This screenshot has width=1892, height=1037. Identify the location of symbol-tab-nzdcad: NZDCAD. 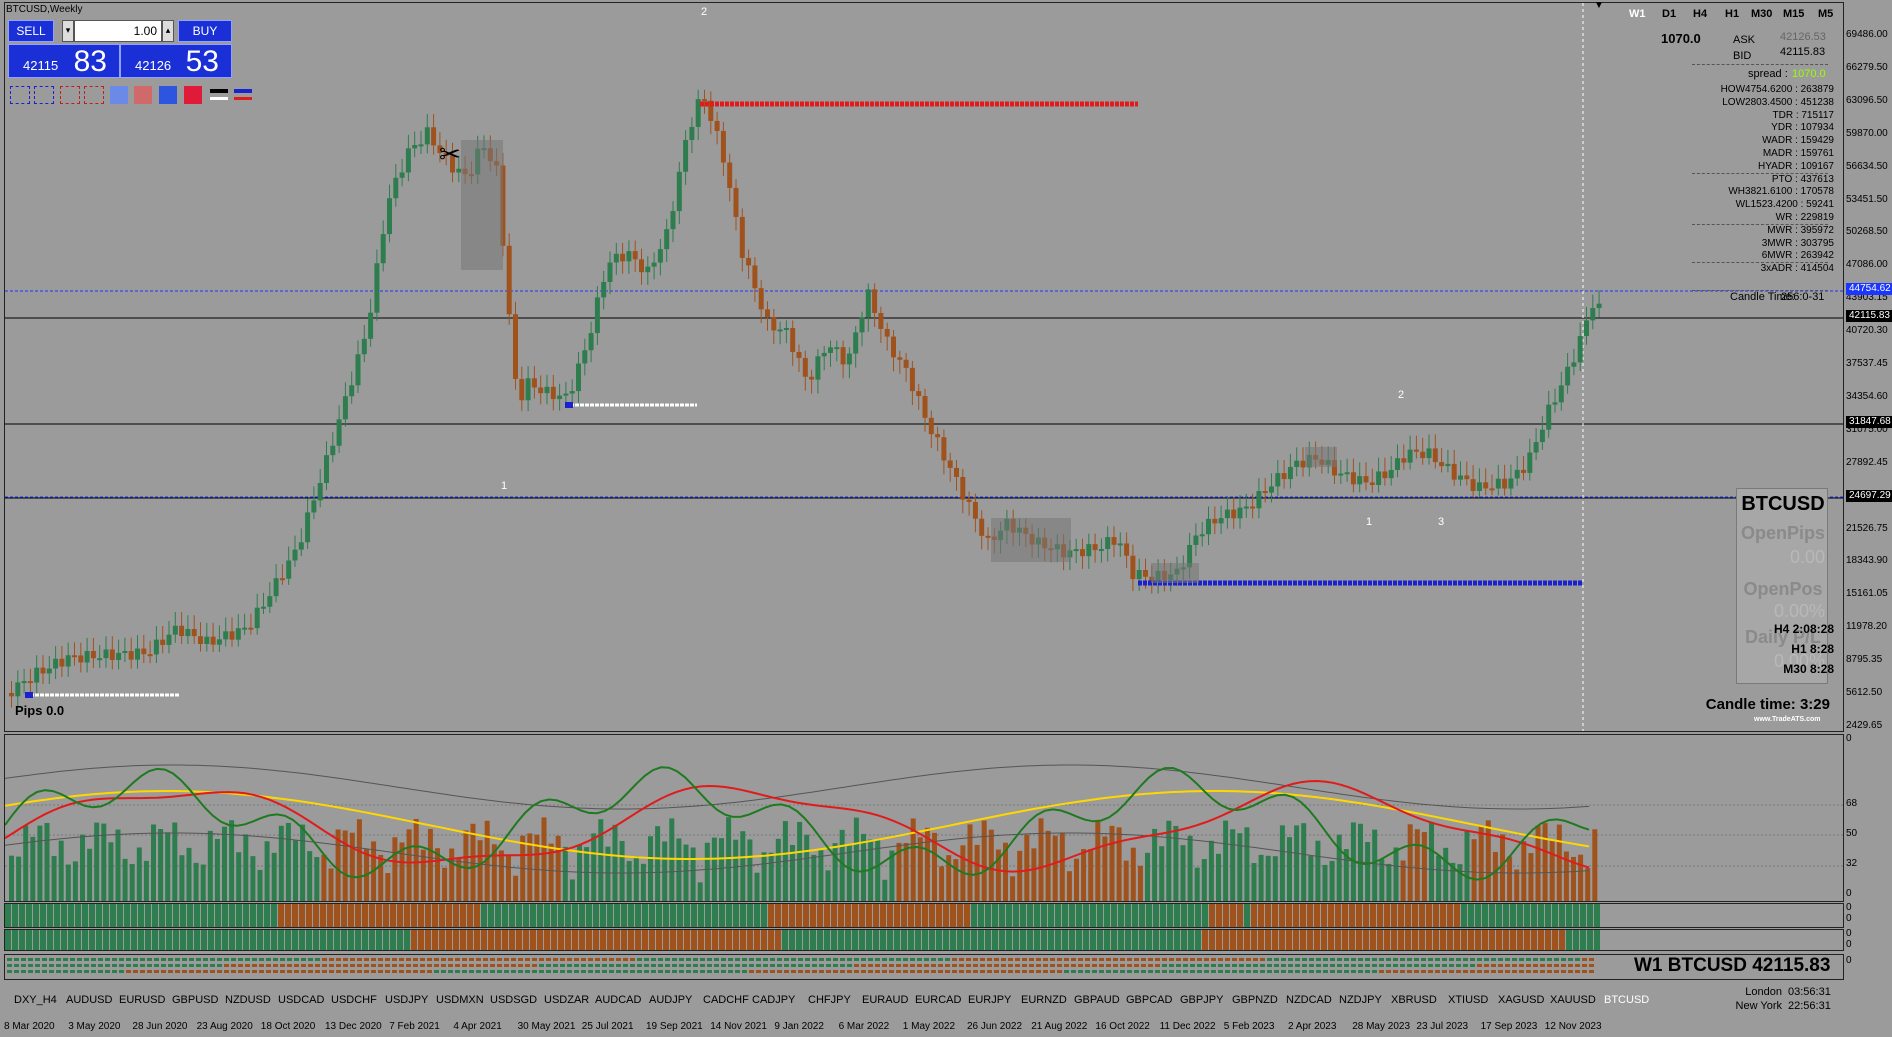
(1309, 1000).